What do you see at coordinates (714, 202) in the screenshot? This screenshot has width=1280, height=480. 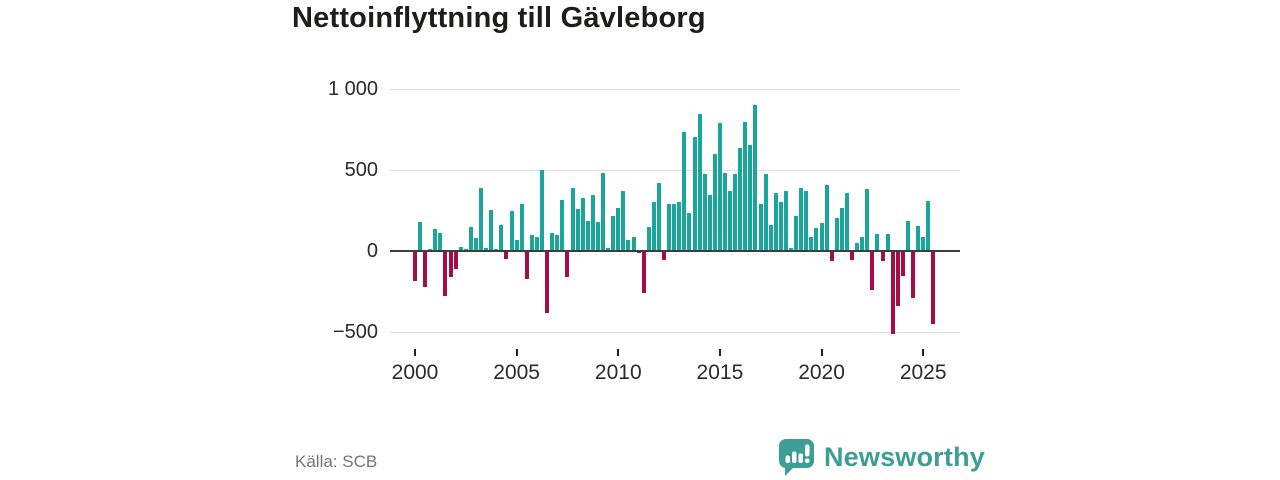 I see `bar-2014Q4` at bounding box center [714, 202].